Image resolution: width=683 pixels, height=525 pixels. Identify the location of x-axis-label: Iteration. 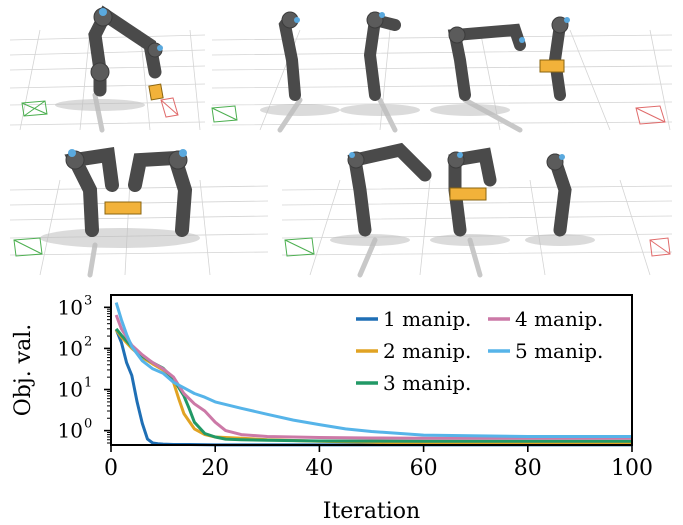
(371, 511).